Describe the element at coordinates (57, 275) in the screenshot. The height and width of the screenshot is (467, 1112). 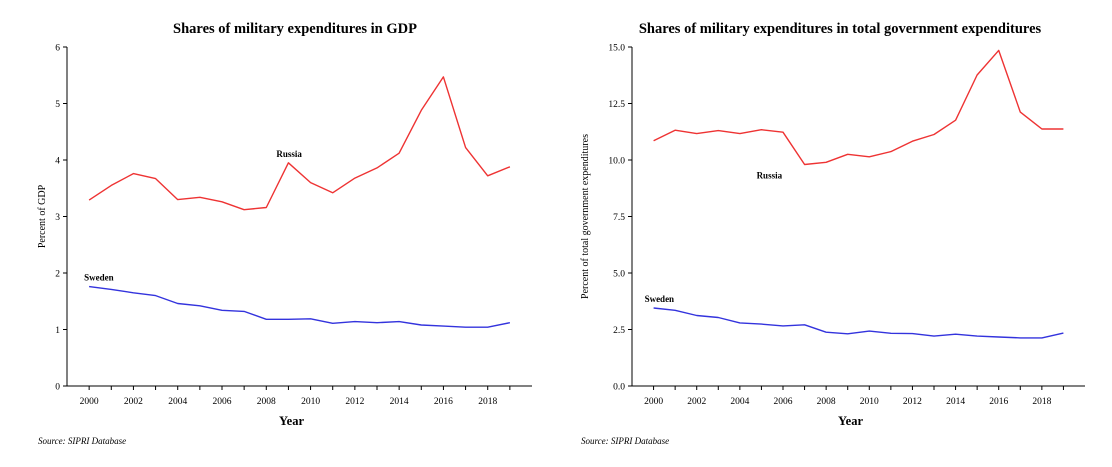
I see `left-chart-y-tick-label: 2` at that location.